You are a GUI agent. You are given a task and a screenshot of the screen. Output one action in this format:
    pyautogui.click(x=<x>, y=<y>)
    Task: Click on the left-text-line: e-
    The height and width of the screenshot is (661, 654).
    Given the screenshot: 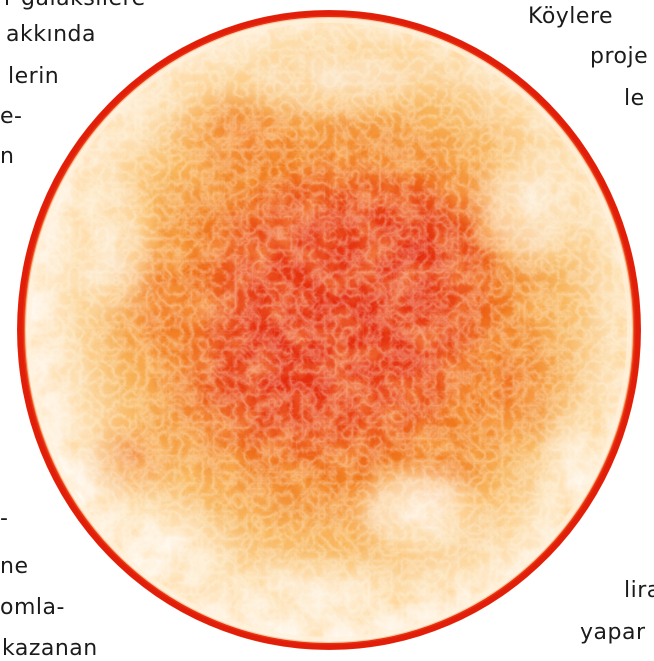 What is the action you would take?
    pyautogui.click(x=11, y=116)
    